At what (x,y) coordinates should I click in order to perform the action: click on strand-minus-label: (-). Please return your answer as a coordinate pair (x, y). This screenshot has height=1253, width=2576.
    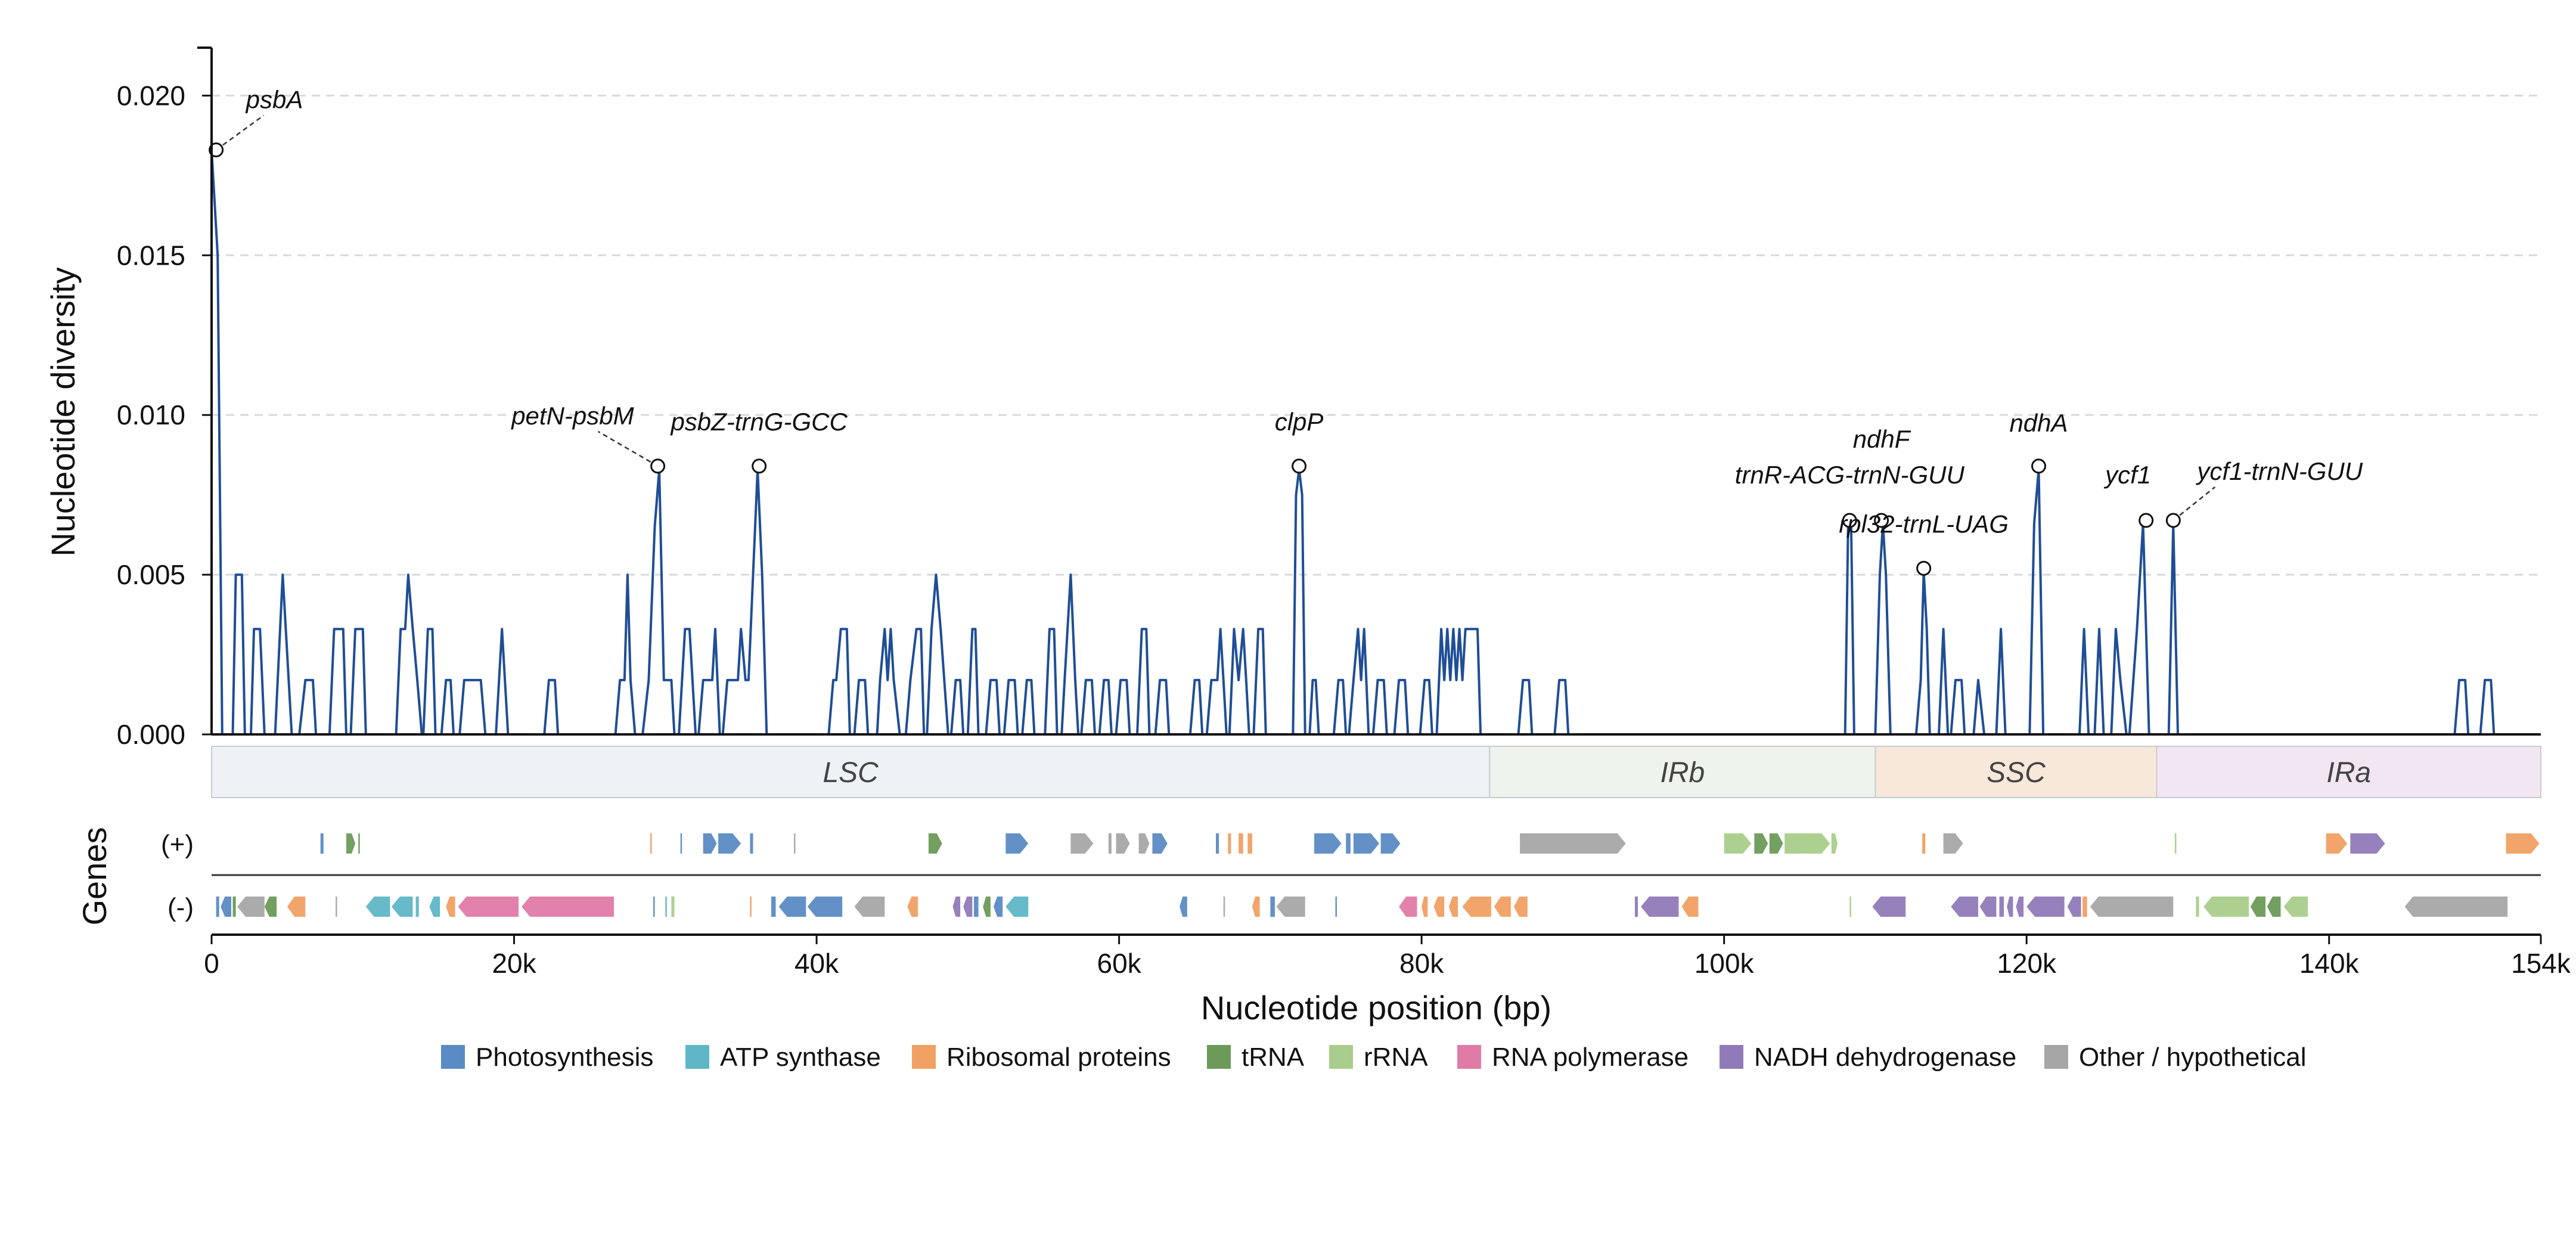
    Looking at the image, I should click on (181, 907).